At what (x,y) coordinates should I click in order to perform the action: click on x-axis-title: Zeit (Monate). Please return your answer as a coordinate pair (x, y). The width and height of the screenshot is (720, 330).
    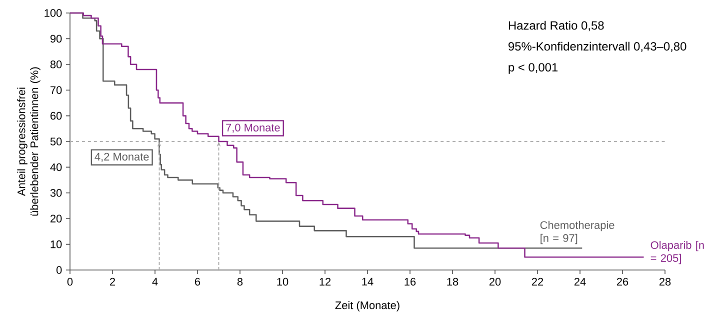
    Looking at the image, I should click on (367, 306).